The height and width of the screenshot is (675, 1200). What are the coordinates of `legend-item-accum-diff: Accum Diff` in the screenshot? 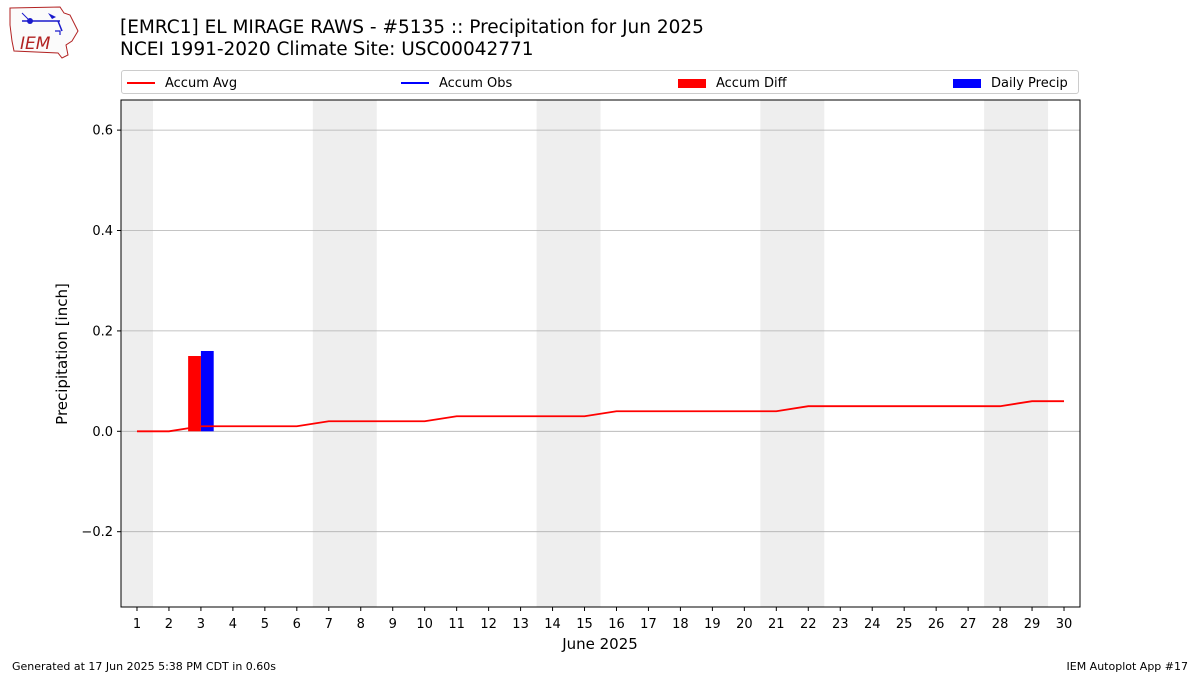 It's located at (732, 83).